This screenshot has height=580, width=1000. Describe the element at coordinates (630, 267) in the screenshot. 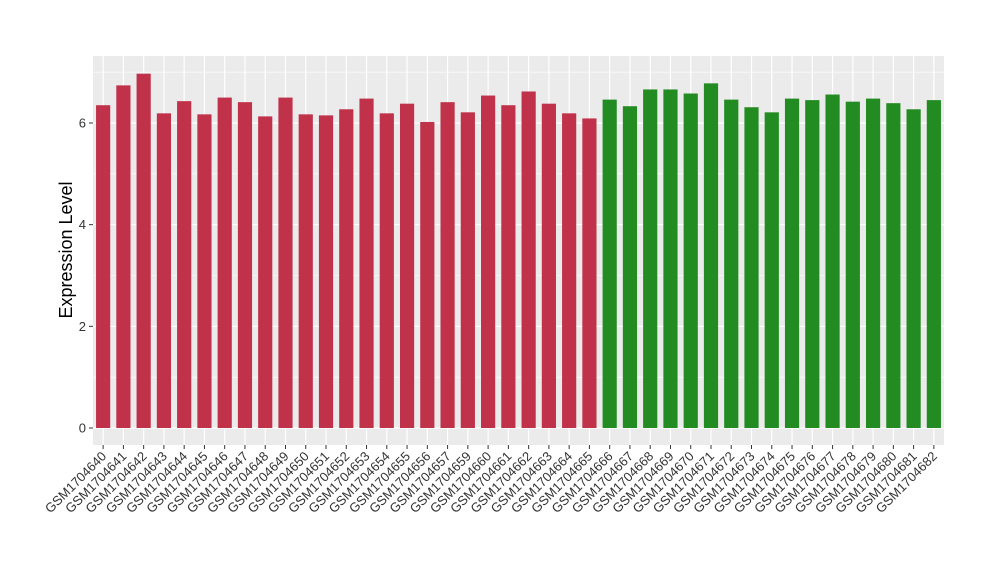

I see `bar-GSM1704667` at that location.